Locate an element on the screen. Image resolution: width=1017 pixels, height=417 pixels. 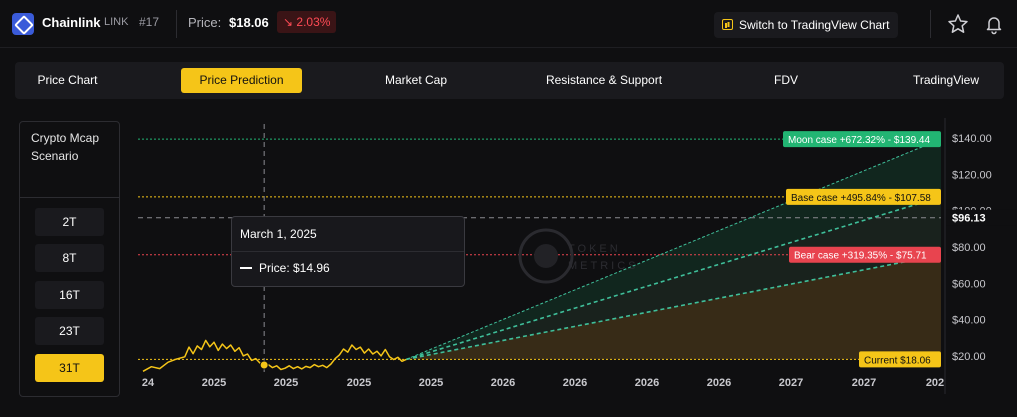
chart-tooltip: March 1, 2025 Price: $14.96 is located at coordinates (348, 251).